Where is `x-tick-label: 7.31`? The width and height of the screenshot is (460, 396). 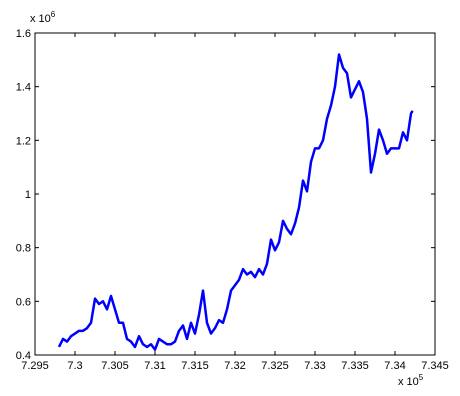
x-tick-label: 7.31 is located at coordinates (154, 366).